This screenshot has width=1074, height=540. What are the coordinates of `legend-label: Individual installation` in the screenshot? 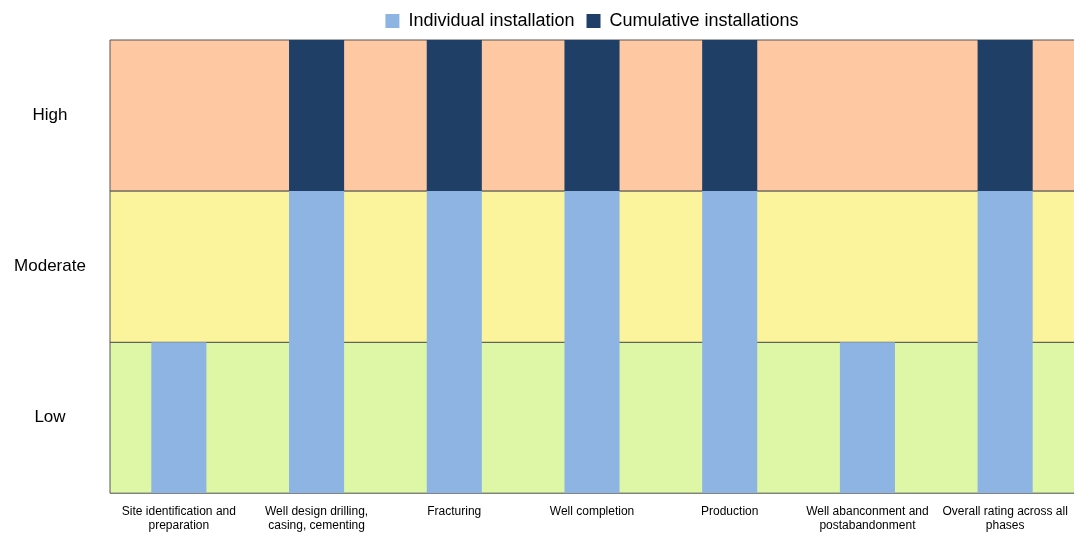 It's located at (491, 19).